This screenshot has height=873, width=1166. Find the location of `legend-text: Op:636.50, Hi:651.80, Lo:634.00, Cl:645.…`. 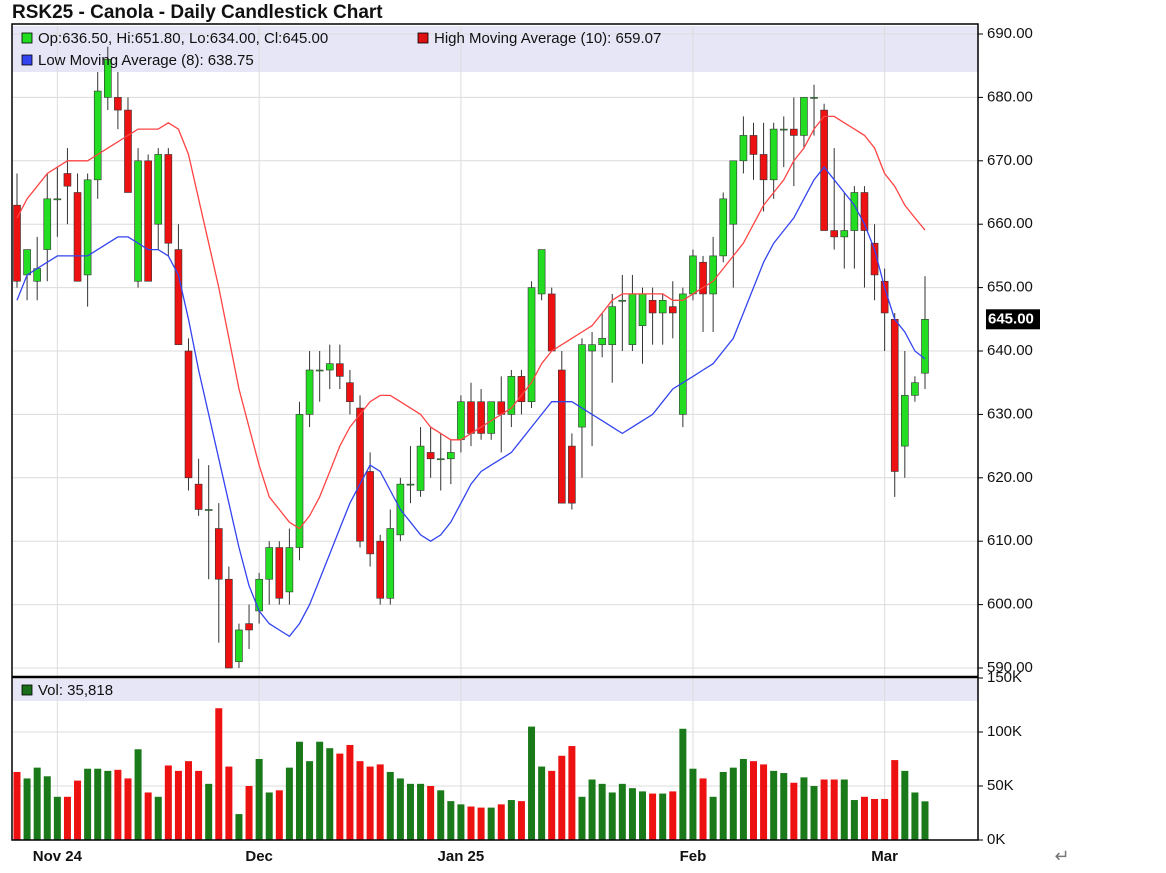

legend-text: Op:636.50, Hi:651.80, Lo:634.00, Cl:645.… is located at coordinates (183, 38).